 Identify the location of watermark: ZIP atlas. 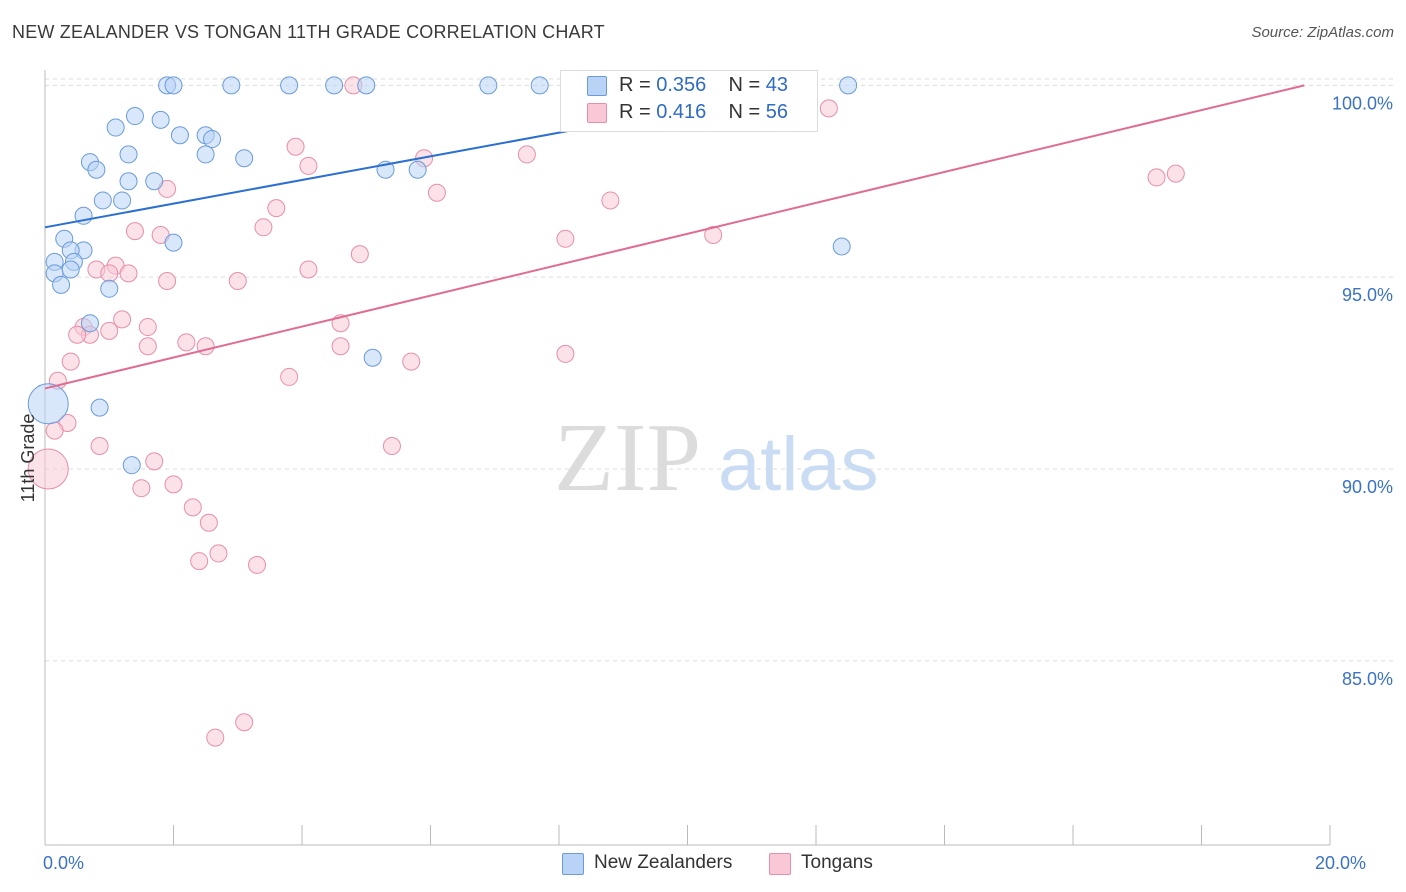
(716, 458).